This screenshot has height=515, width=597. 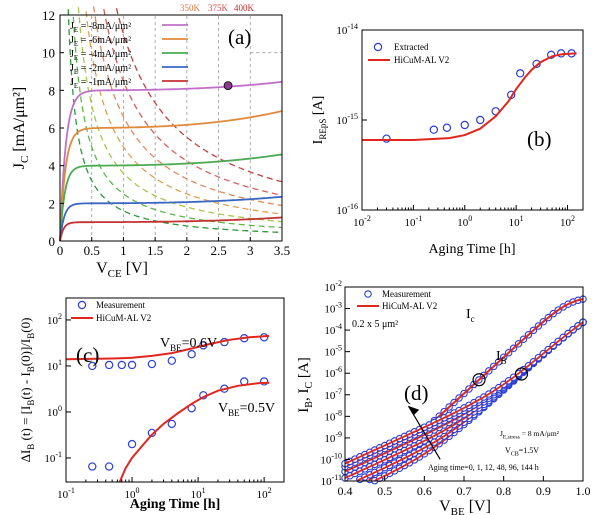 What do you see at coordinates (60, 362) in the screenshot?
I see `c-ytick-label-2-exp: 1` at bounding box center [60, 362].